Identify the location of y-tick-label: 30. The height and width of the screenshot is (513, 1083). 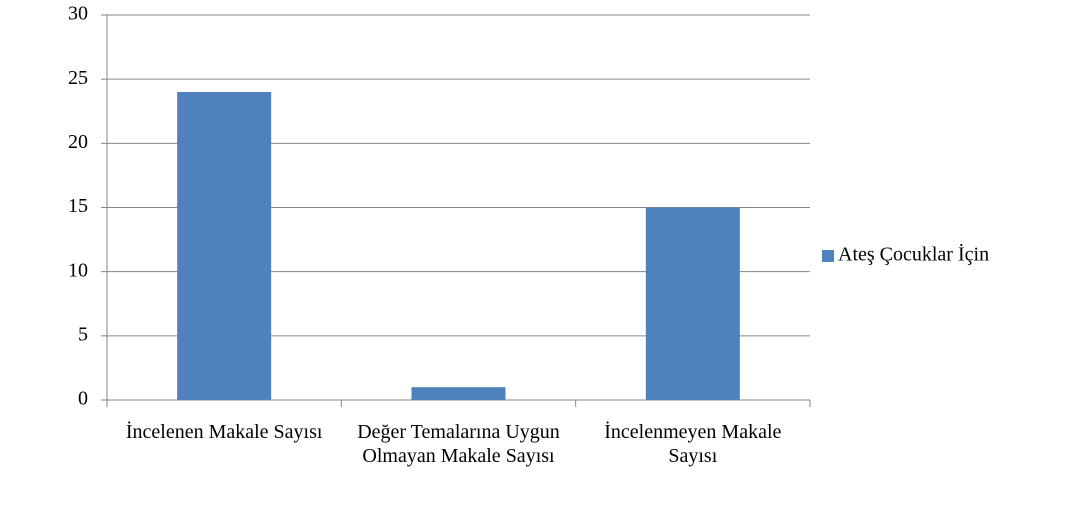
(78, 14).